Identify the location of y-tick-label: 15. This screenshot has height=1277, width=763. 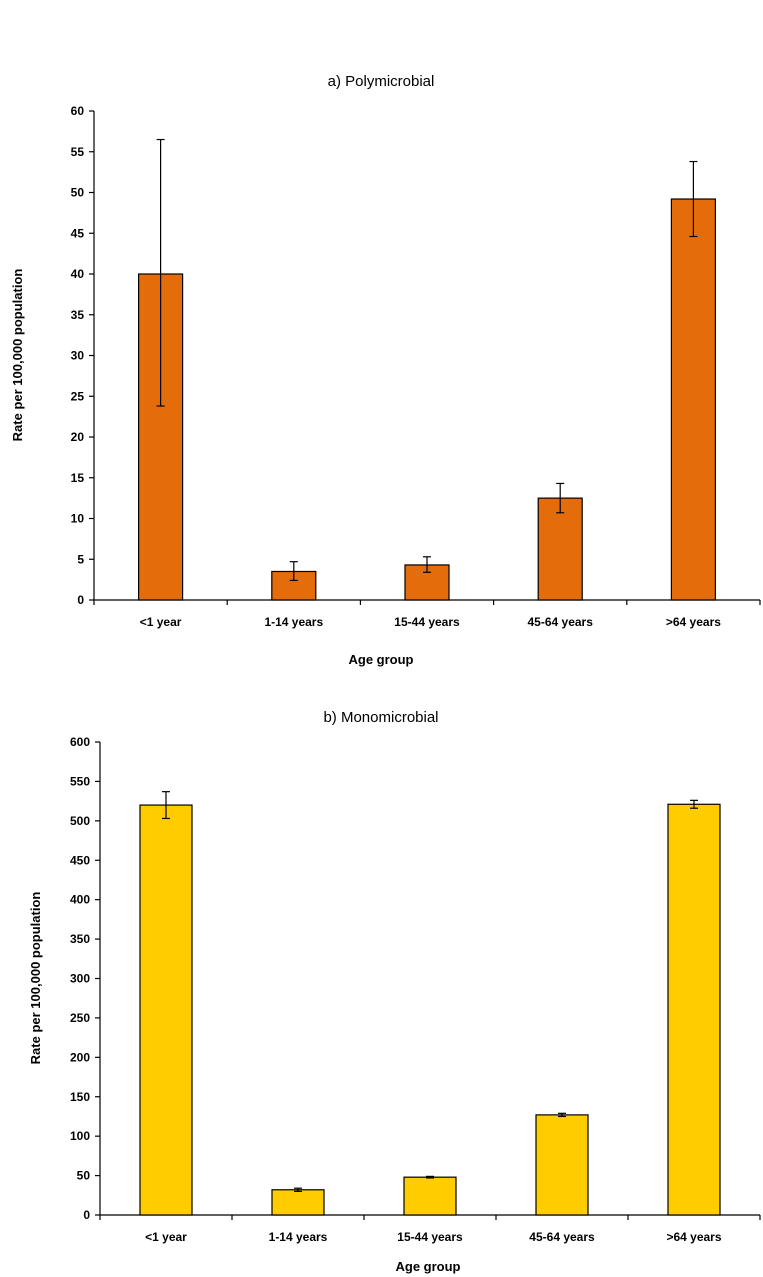
(78, 478).